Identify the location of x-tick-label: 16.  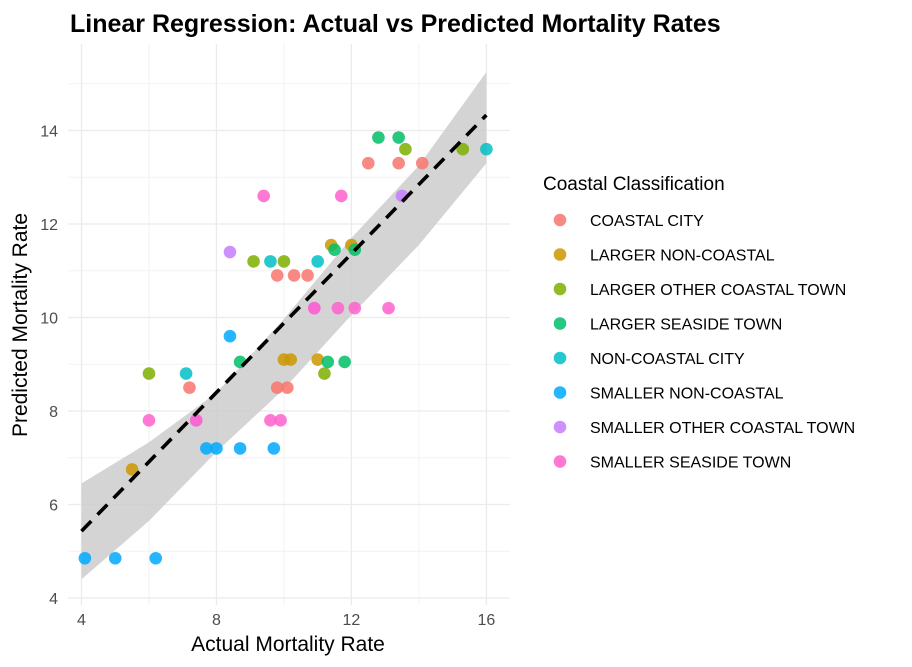
(486, 620).